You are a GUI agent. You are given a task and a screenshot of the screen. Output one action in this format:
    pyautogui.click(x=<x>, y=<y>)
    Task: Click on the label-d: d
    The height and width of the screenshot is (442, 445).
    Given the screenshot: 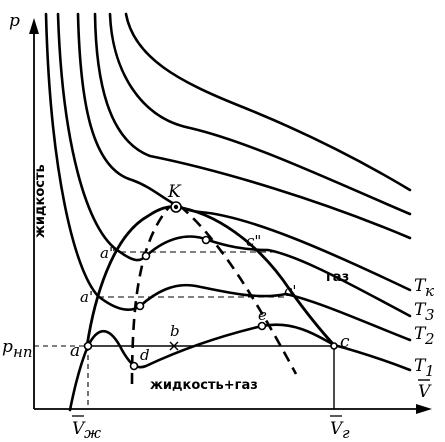 What is the action you would take?
    pyautogui.click(x=145, y=355)
    